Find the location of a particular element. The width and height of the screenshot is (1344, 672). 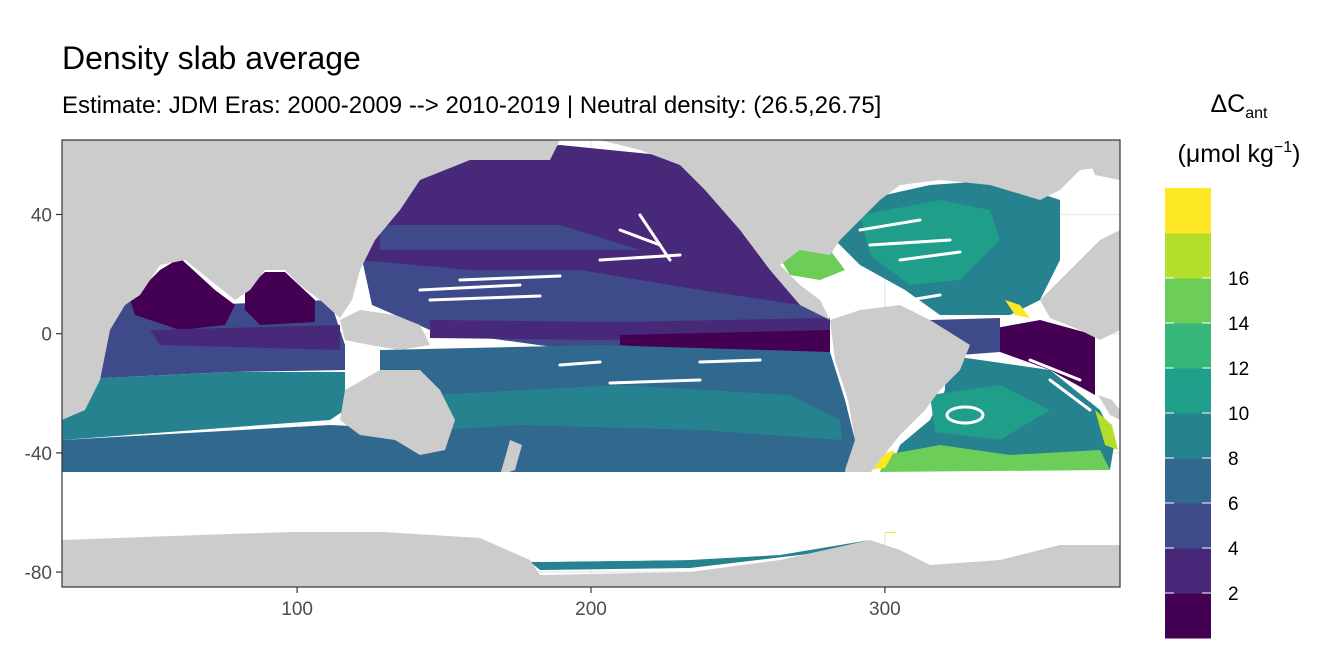

legend-unit-close: ) is located at coordinates (1296, 154).